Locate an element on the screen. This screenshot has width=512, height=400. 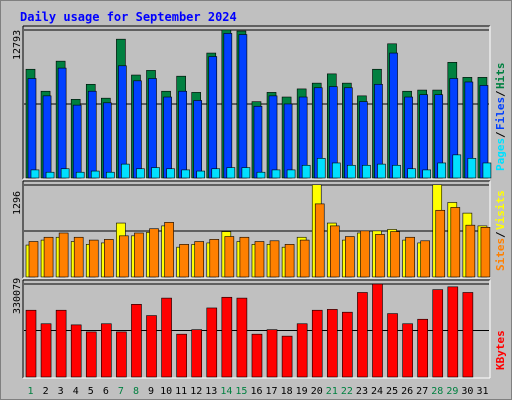
legend-files: Files is located at coordinates (500, 113).